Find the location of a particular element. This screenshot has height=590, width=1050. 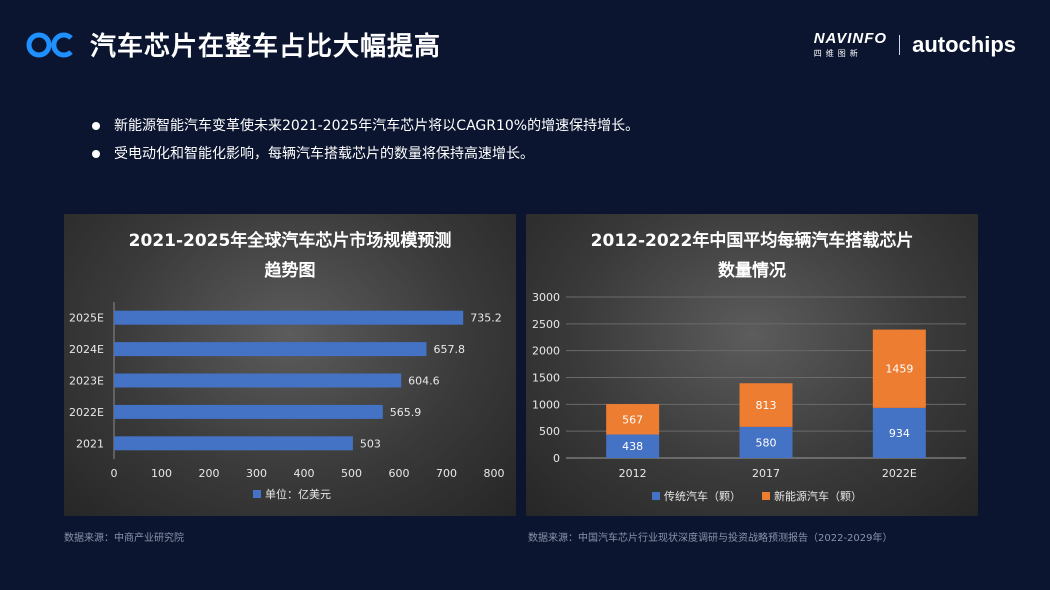

data-label: 1459 is located at coordinates (899, 369).